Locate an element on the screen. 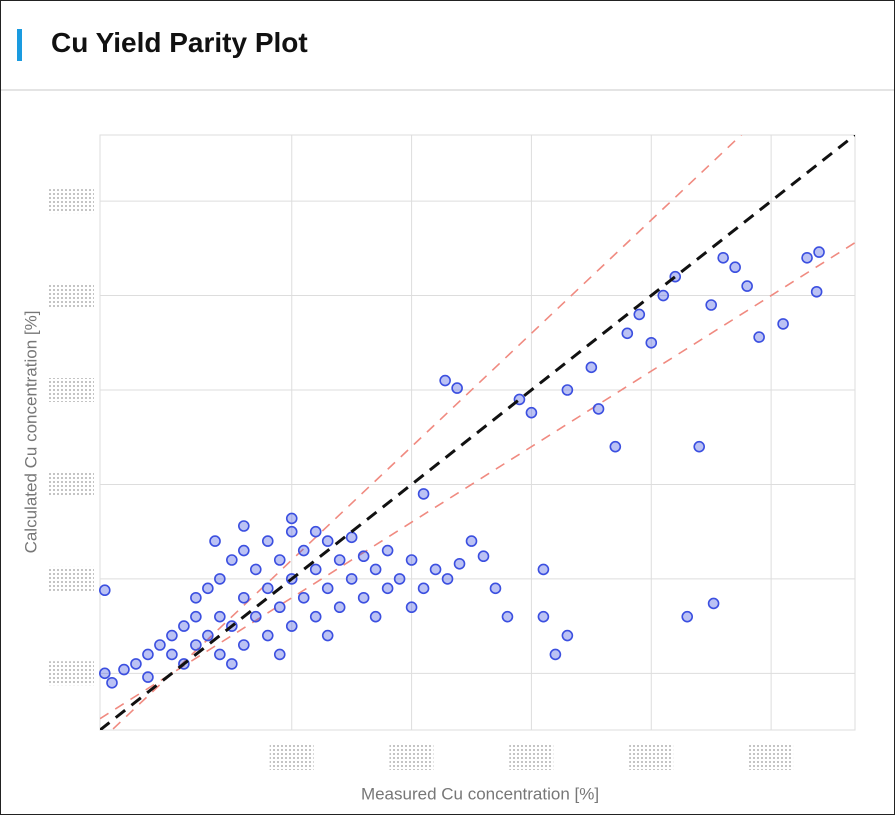 The height and width of the screenshot is (815, 895). panel-header: Cu Yield Parity Plot is located at coordinates (447, 46).